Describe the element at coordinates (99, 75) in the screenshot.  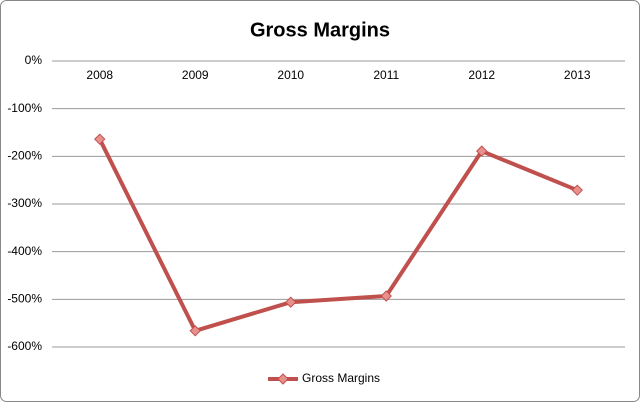
I see `x-tick-label: 2008` at that location.